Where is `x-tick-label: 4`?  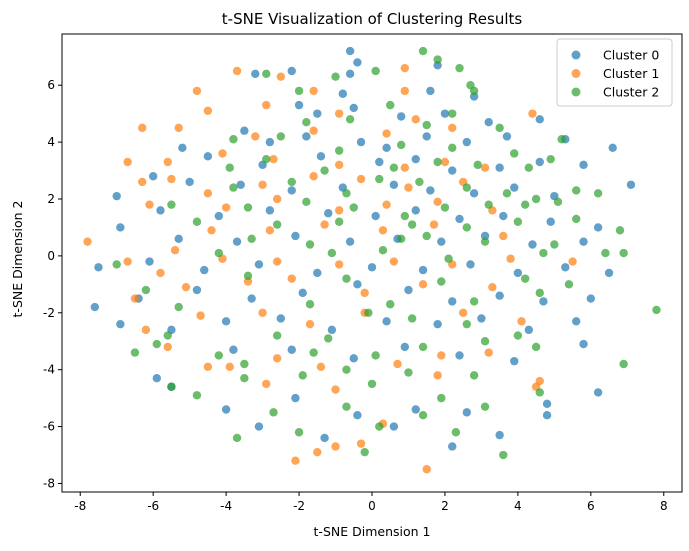
x-tick-label: 4 is located at coordinates (518, 506).